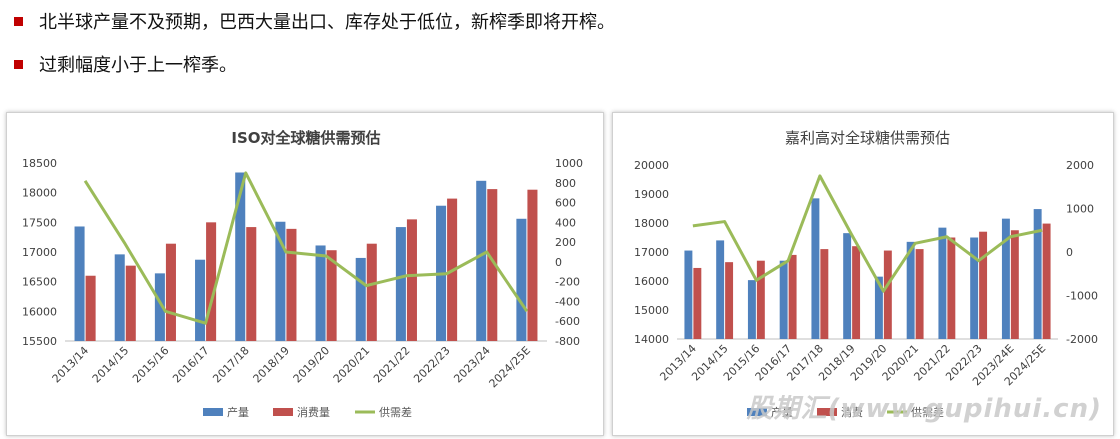  I want to click on y-tick-label: 20000, so click(651, 165).